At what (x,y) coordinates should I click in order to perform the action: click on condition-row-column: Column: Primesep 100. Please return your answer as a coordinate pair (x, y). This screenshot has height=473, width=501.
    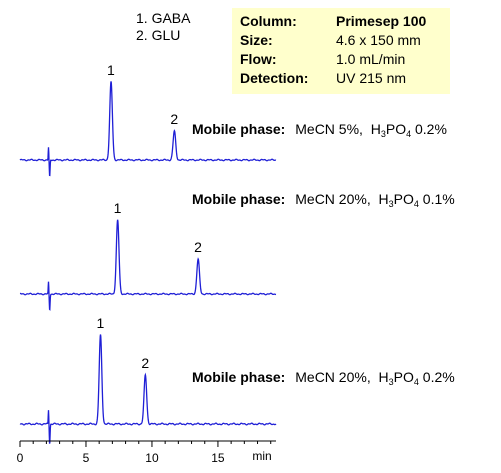
    Looking at the image, I should click on (345, 21).